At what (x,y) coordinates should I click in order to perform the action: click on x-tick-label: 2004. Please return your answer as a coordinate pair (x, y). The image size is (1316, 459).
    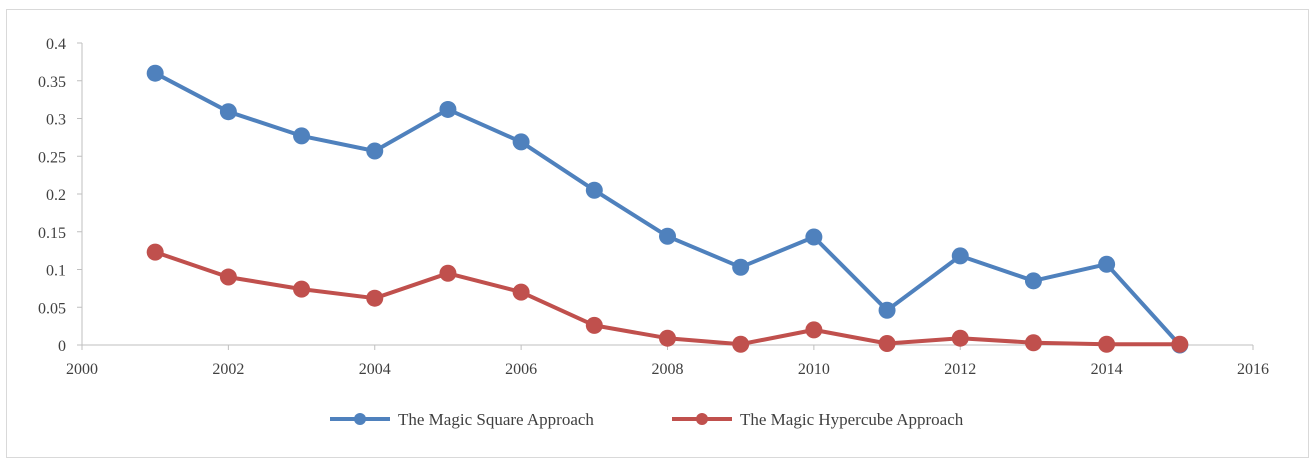
    Looking at the image, I should click on (375, 369).